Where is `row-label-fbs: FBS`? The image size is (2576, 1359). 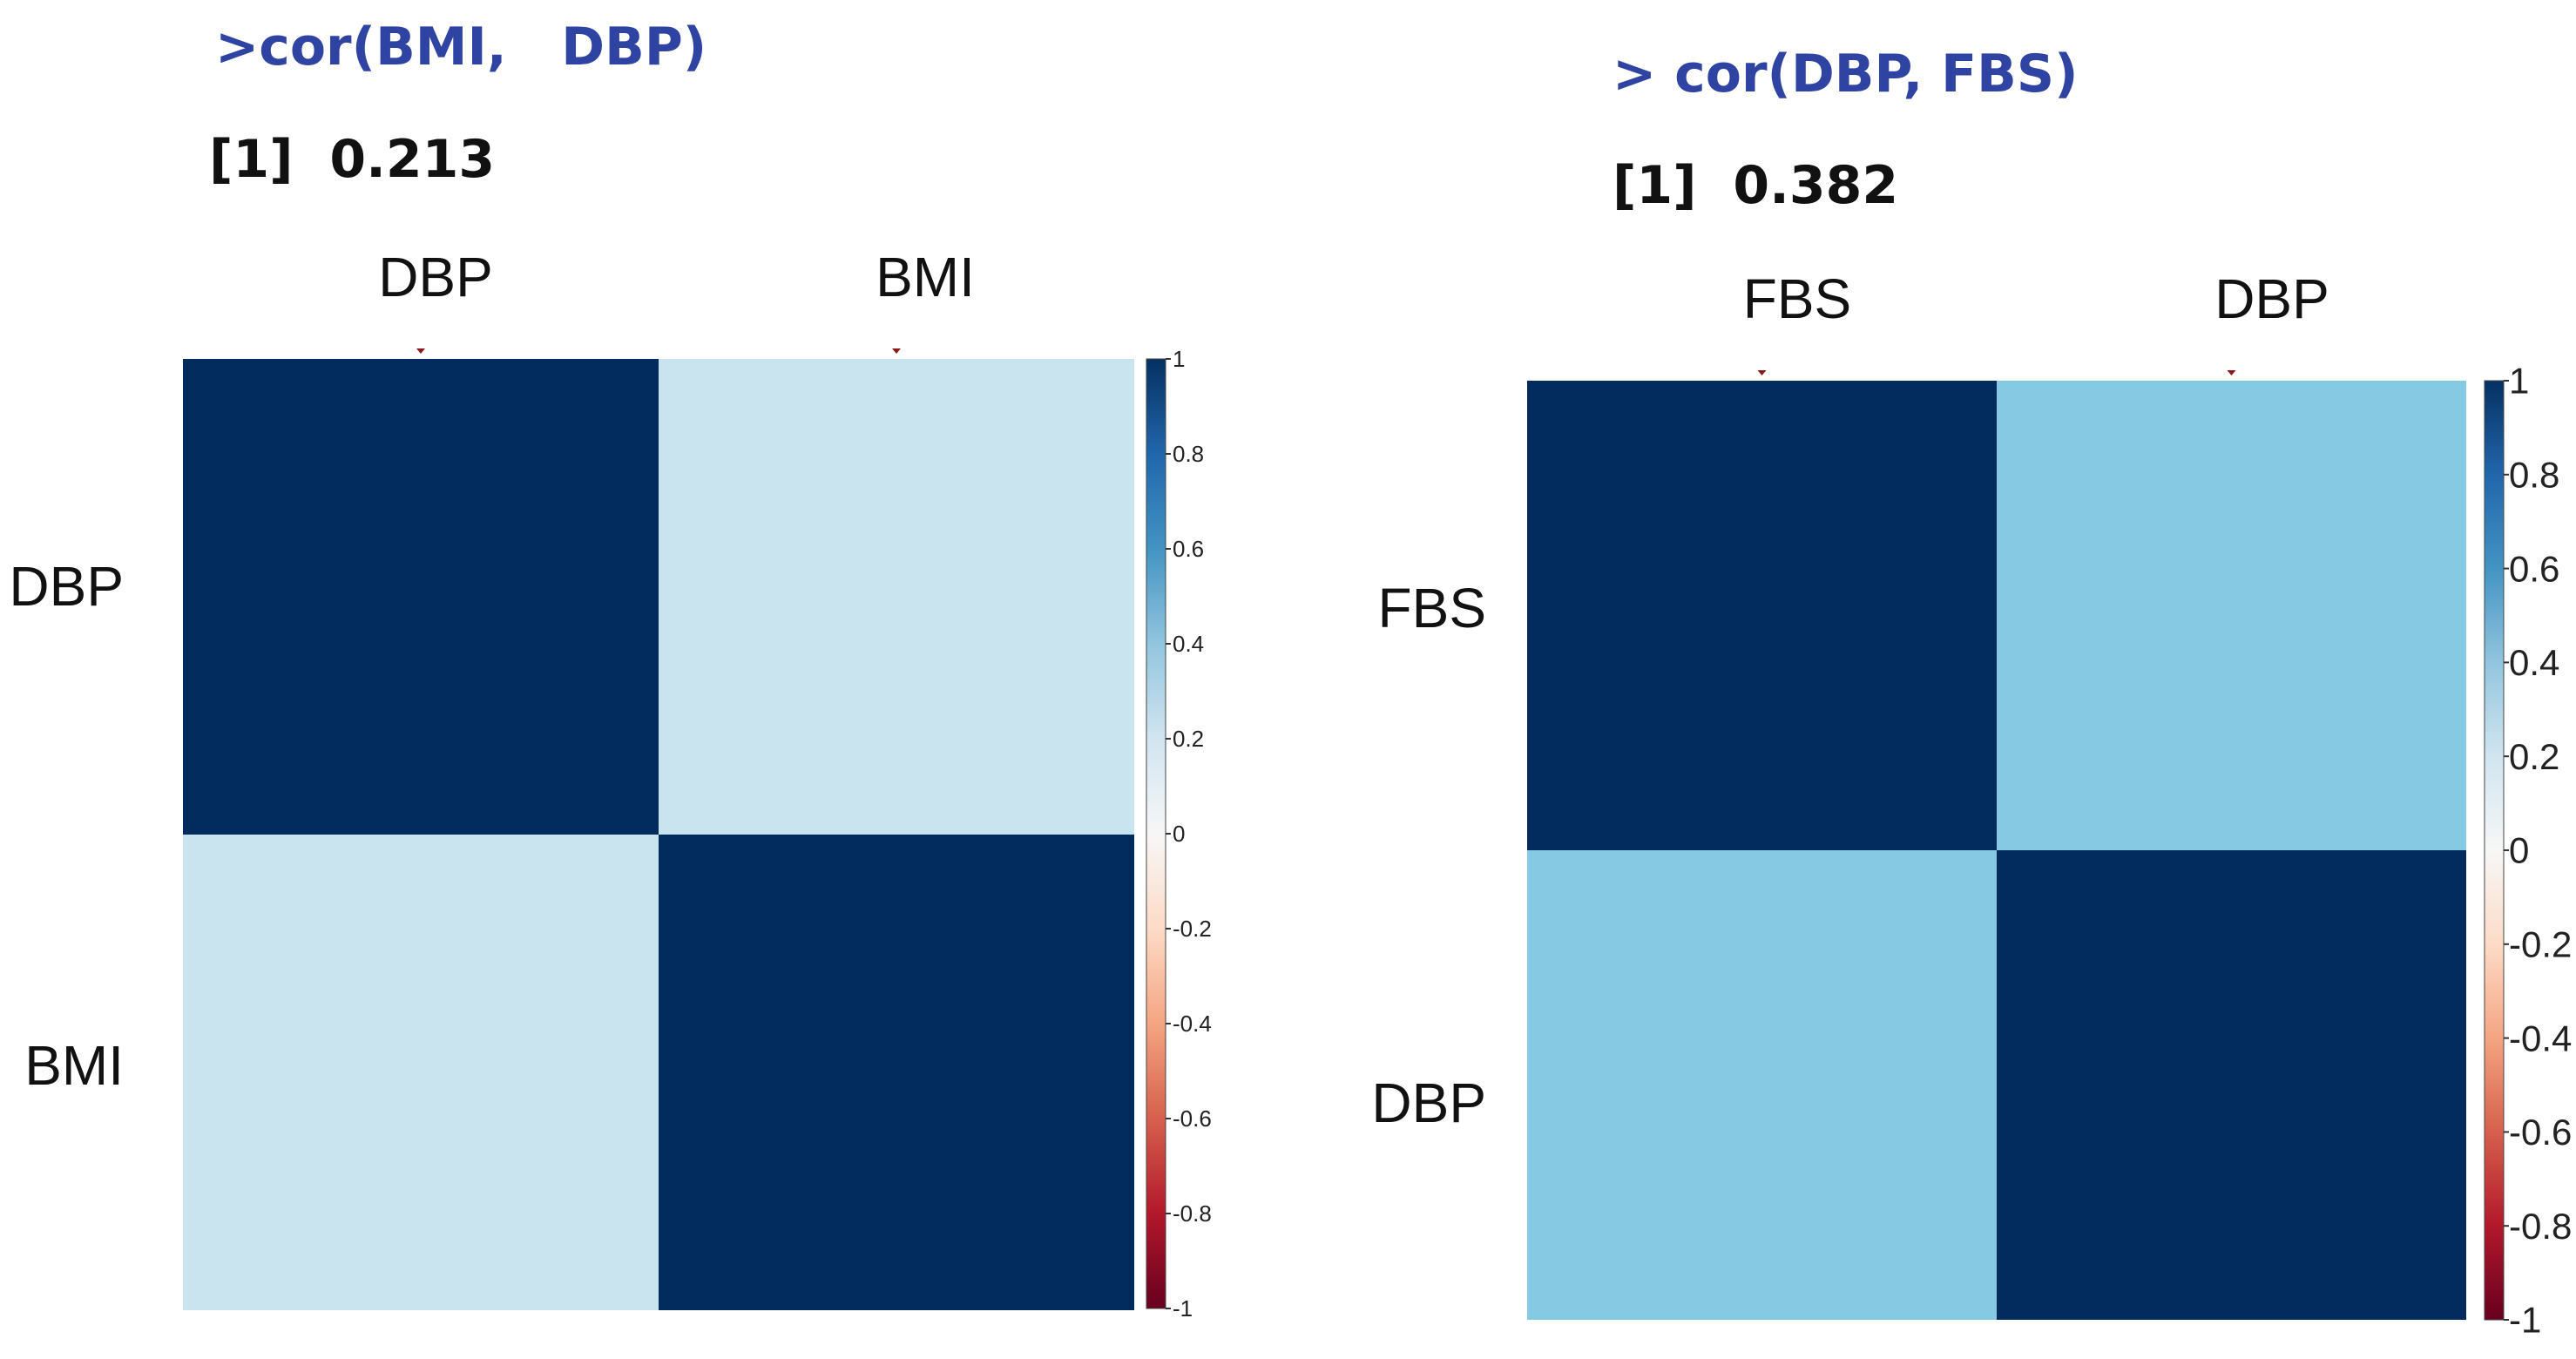
row-label-fbs: FBS is located at coordinates (1432, 608).